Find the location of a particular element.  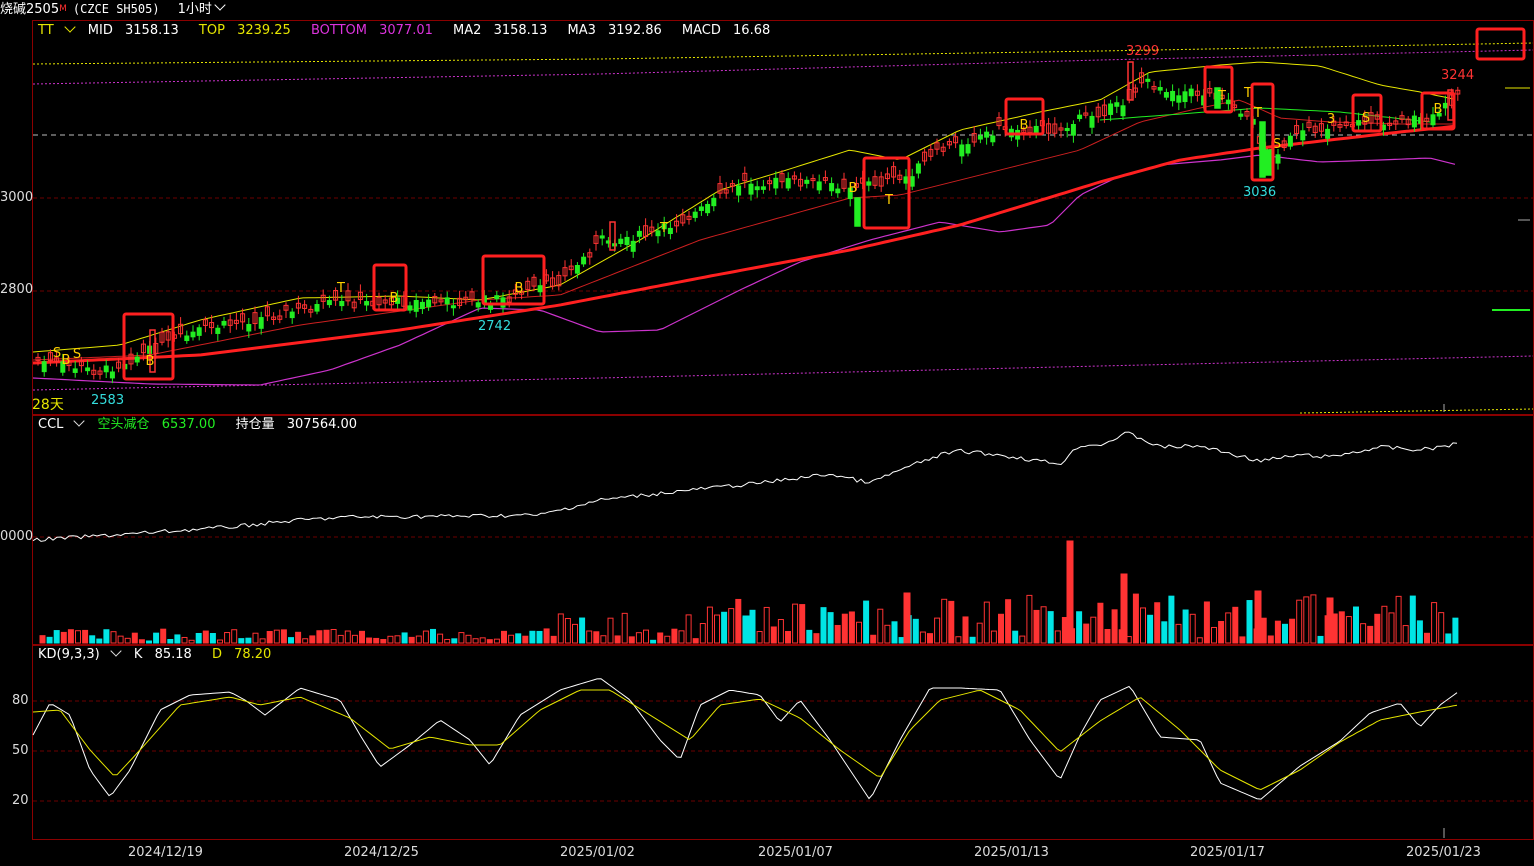

k-readout: K 85.18 is located at coordinates (162, 654).